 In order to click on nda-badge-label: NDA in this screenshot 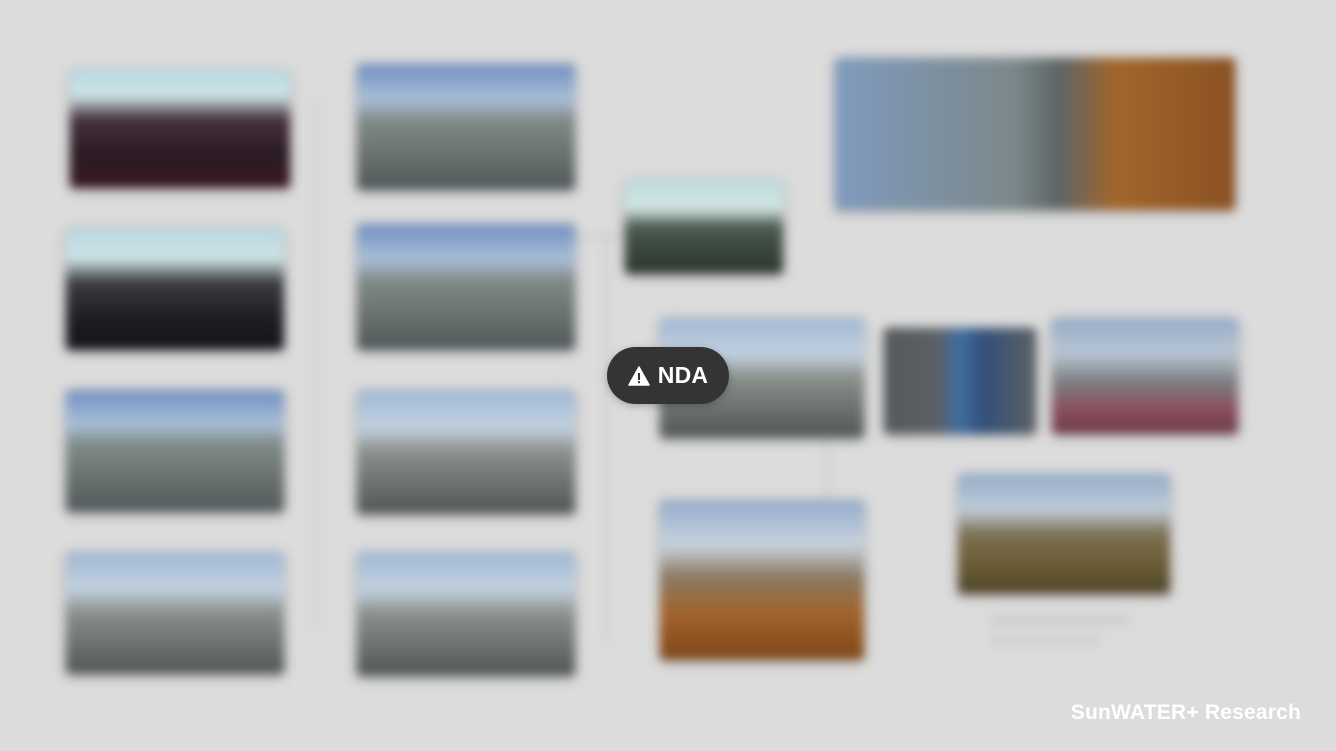, I will do `click(683, 375)`.